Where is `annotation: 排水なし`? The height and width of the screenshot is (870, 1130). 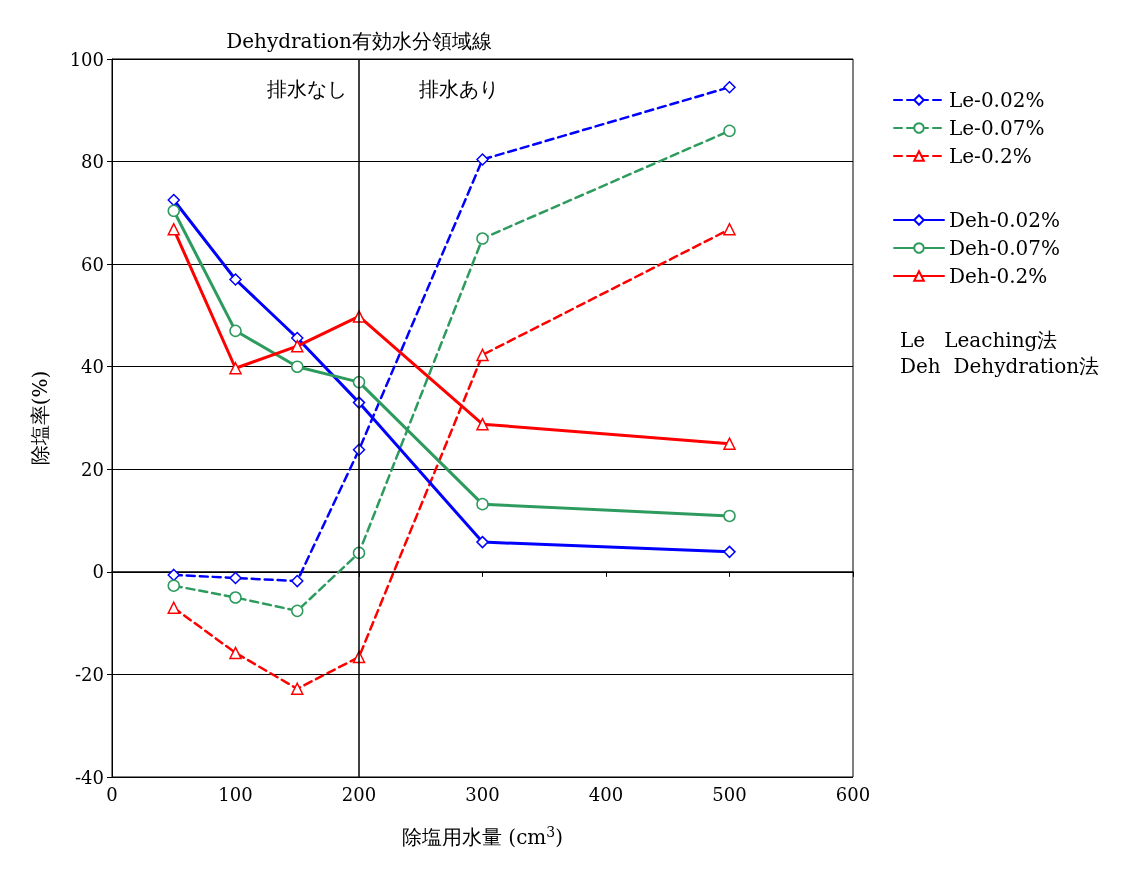 annotation: 排水なし is located at coordinates (307, 89).